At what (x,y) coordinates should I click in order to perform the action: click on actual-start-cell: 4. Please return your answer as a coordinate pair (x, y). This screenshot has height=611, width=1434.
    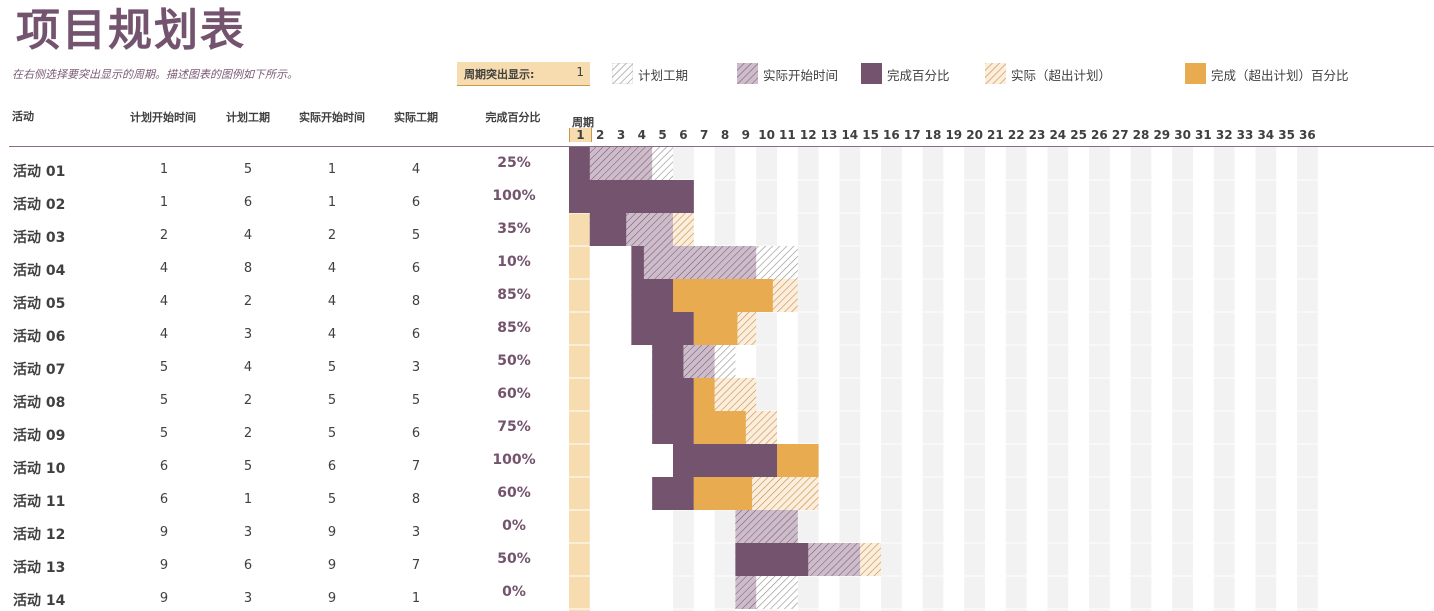
    Looking at the image, I should click on (332, 301).